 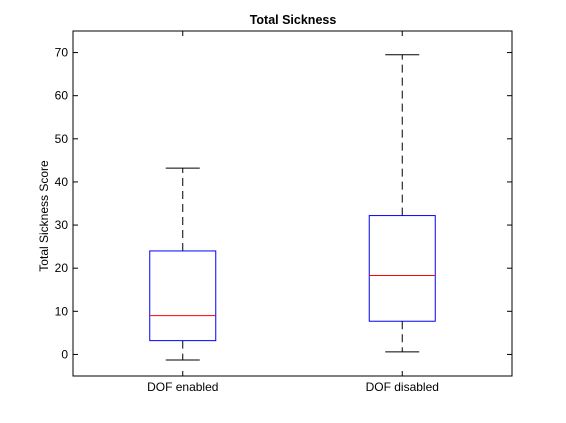 What do you see at coordinates (293, 20) in the screenshot?
I see `chart-title: Total Sickness` at bounding box center [293, 20].